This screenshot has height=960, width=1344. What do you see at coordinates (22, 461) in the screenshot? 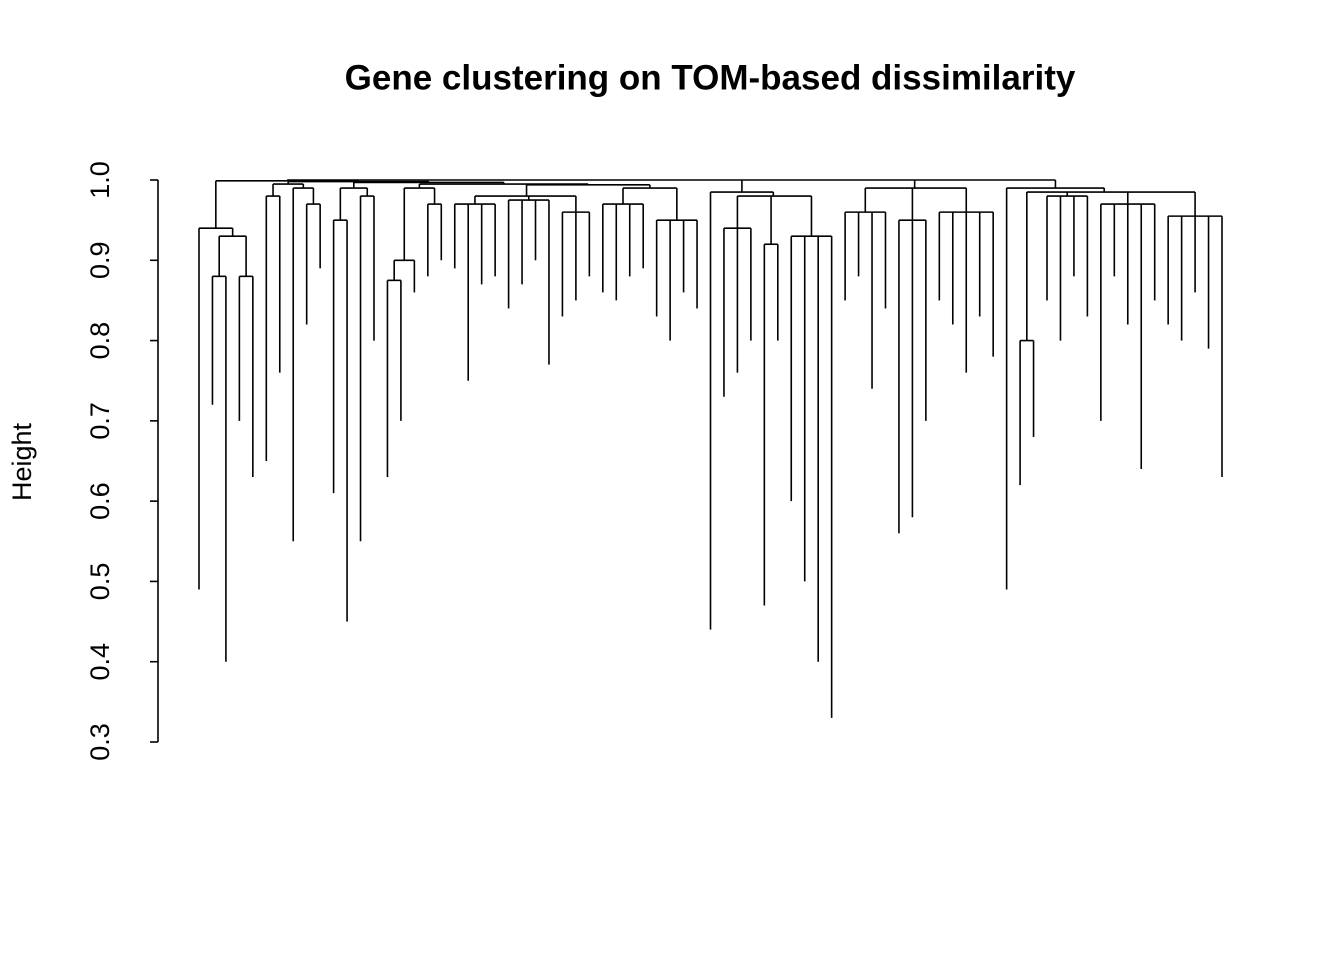
I see `y-axis-label: Height` at bounding box center [22, 461].